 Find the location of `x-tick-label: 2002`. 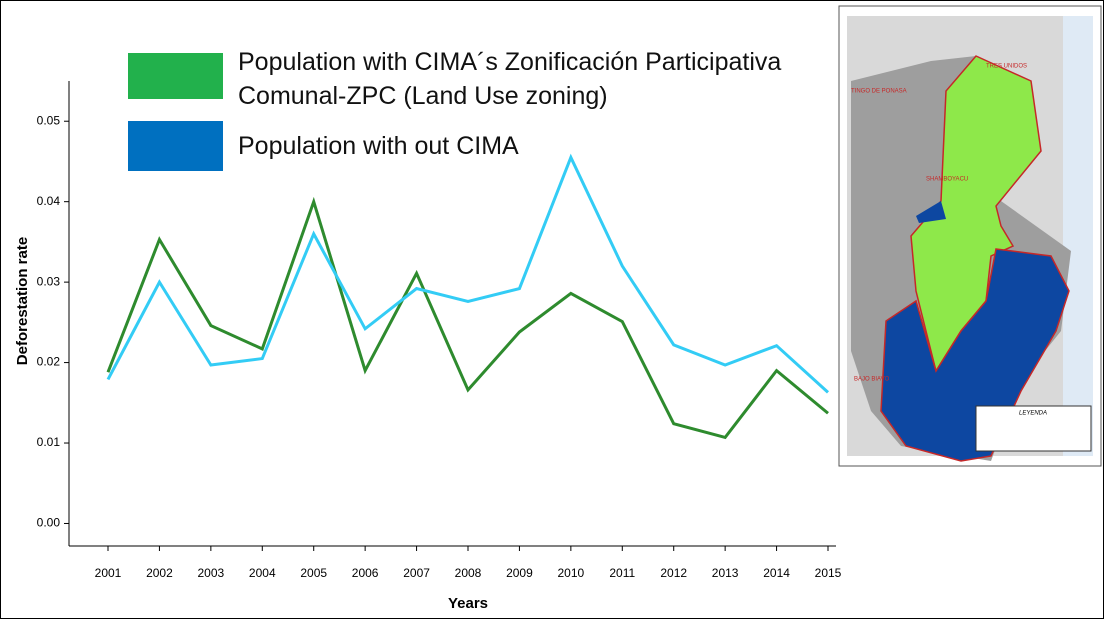

x-tick-label: 2002 is located at coordinates (159, 573).